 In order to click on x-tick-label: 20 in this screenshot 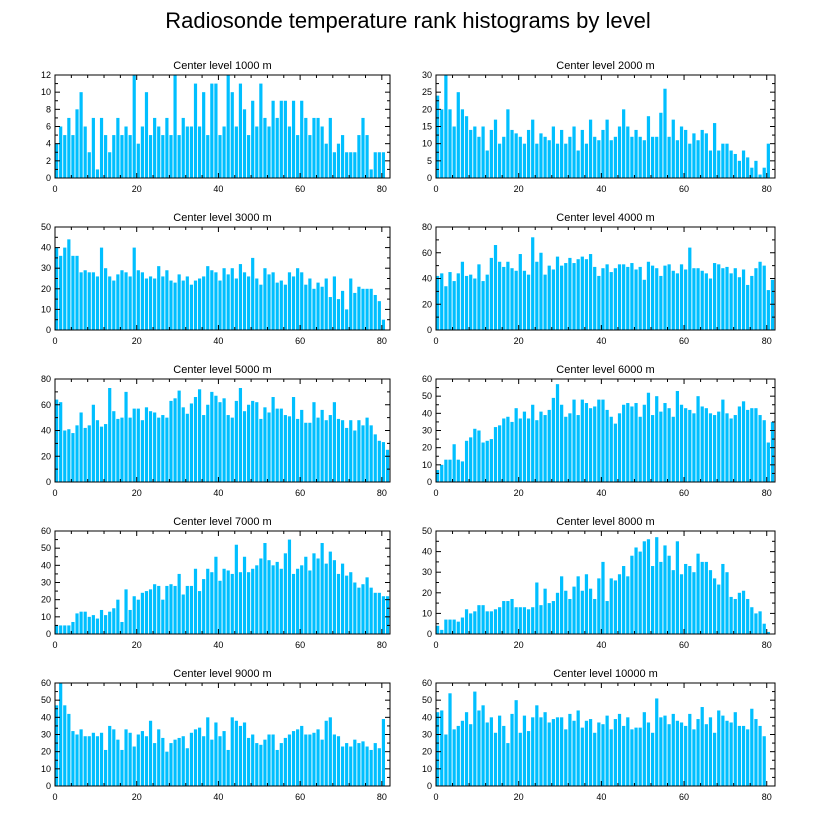, I will do `click(519, 797)`.